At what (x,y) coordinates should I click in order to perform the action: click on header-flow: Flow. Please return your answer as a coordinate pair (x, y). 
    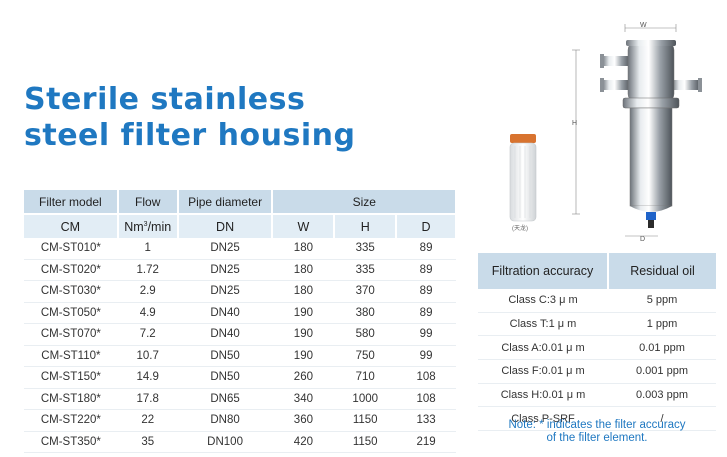
    Looking at the image, I should click on (148, 202).